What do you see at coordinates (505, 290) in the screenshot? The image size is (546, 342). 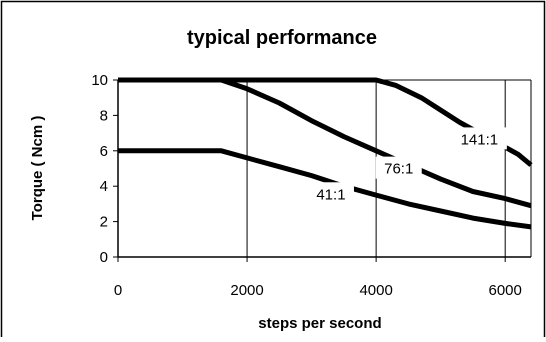 I see `x-tick-label: 6000` at bounding box center [505, 290].